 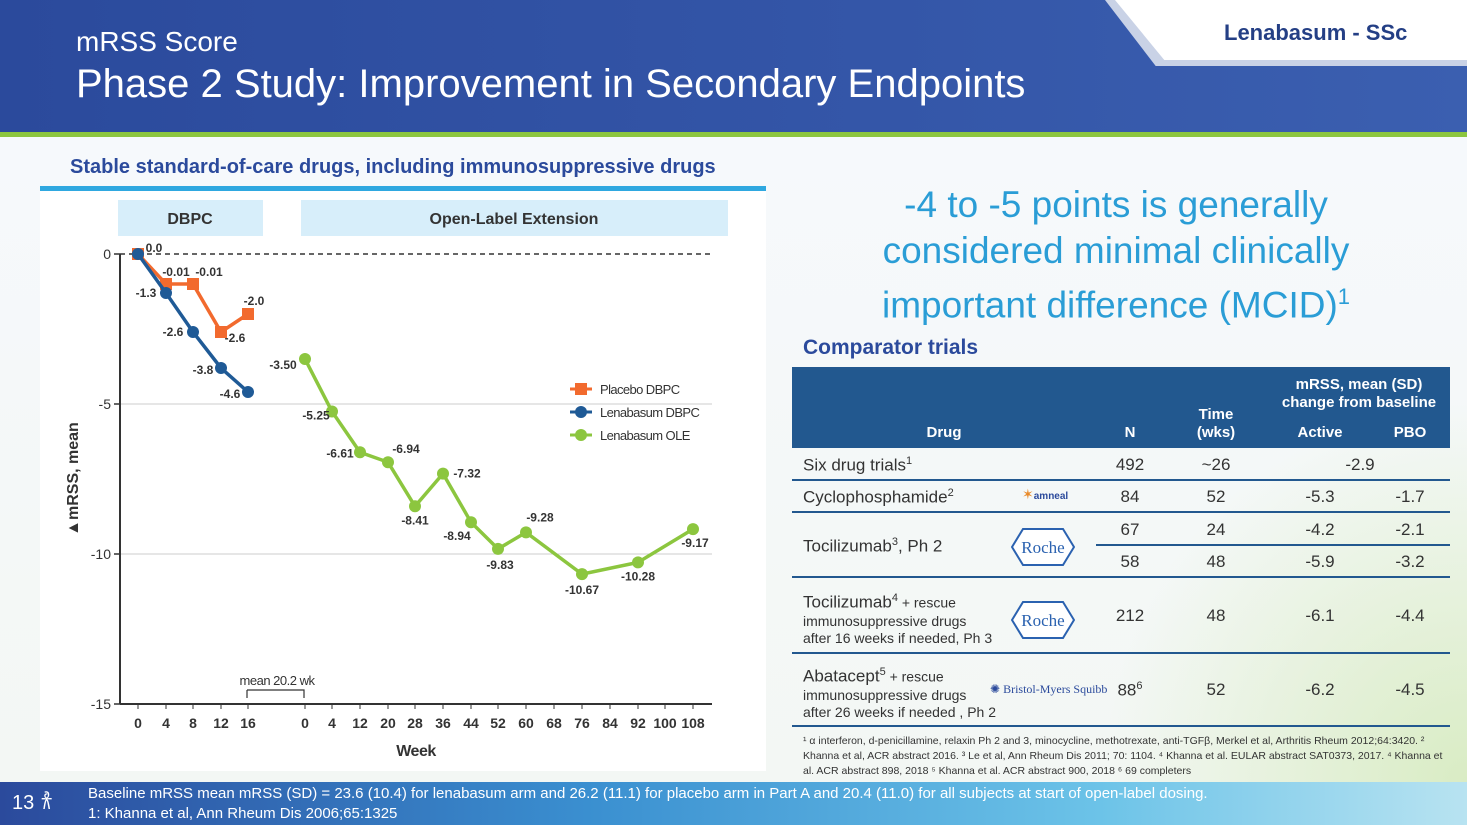 I want to click on bms-logo: ✺ Bristol-Myers Squibb, so click(x=1049, y=689).